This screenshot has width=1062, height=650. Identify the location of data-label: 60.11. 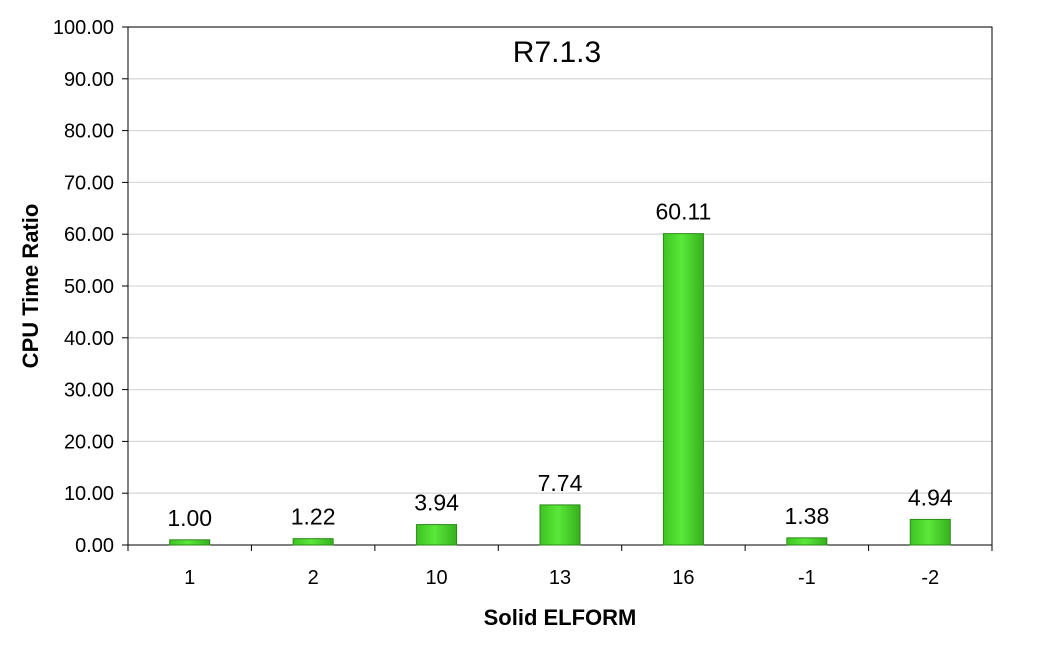
(683, 212).